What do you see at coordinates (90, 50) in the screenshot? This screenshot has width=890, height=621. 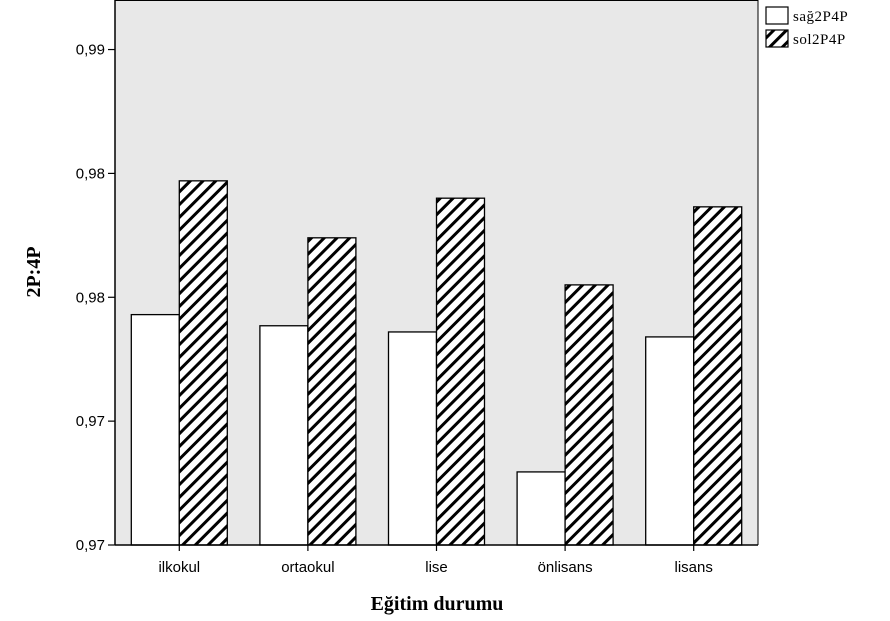 I see `y-tick-label: 0,99` at bounding box center [90, 50].